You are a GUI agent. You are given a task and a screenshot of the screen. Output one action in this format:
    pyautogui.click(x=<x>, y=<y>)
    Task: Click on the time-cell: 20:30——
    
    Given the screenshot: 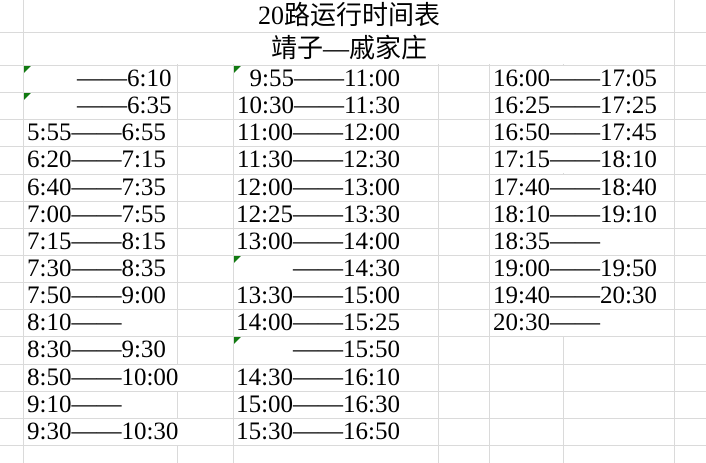 What is the action you would take?
    pyautogui.click(x=546, y=322)
    